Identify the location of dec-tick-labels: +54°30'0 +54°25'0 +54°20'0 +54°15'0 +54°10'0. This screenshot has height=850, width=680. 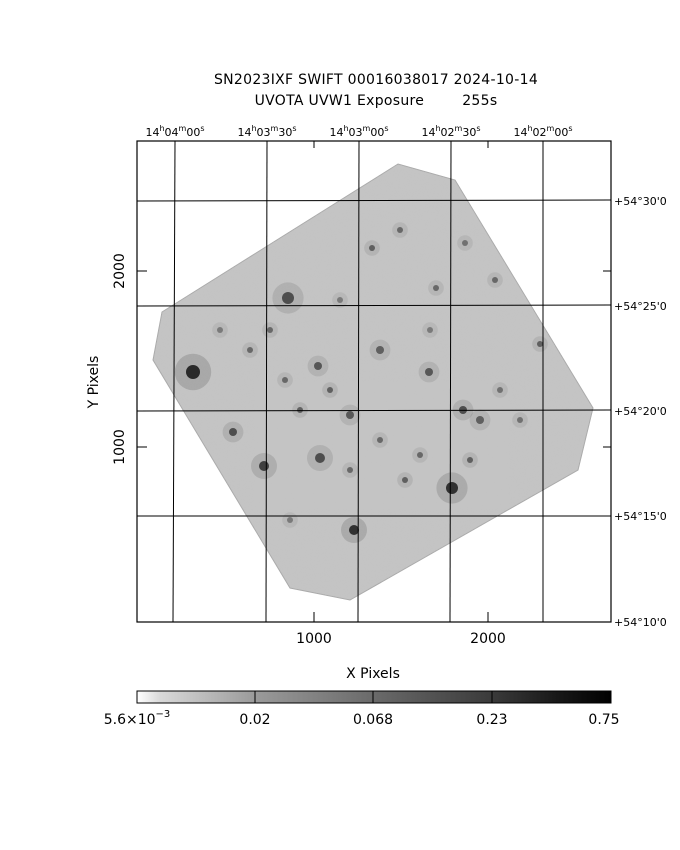
(640, 412).